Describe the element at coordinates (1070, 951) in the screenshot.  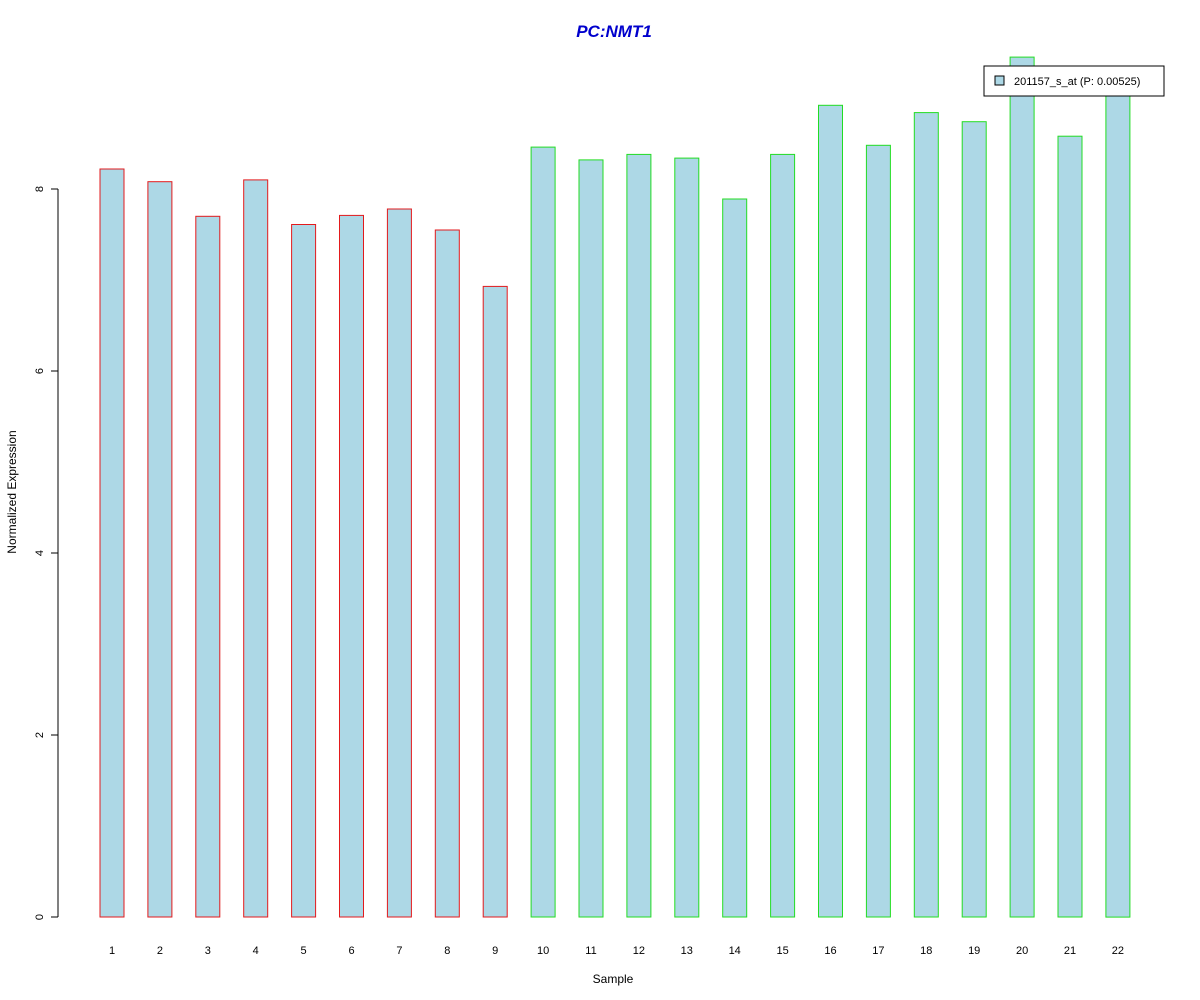
I see `x-tick-label: 21` at that location.